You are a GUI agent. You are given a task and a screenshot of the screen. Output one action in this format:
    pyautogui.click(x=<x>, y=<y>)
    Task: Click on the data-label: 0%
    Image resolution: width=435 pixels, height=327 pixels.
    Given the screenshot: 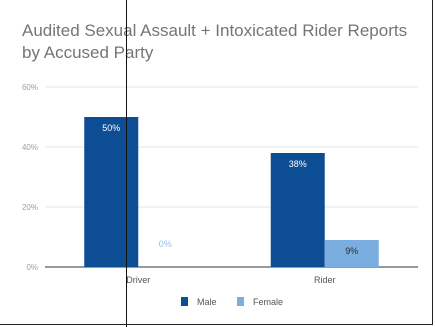 What is the action you would take?
    pyautogui.click(x=165, y=244)
    